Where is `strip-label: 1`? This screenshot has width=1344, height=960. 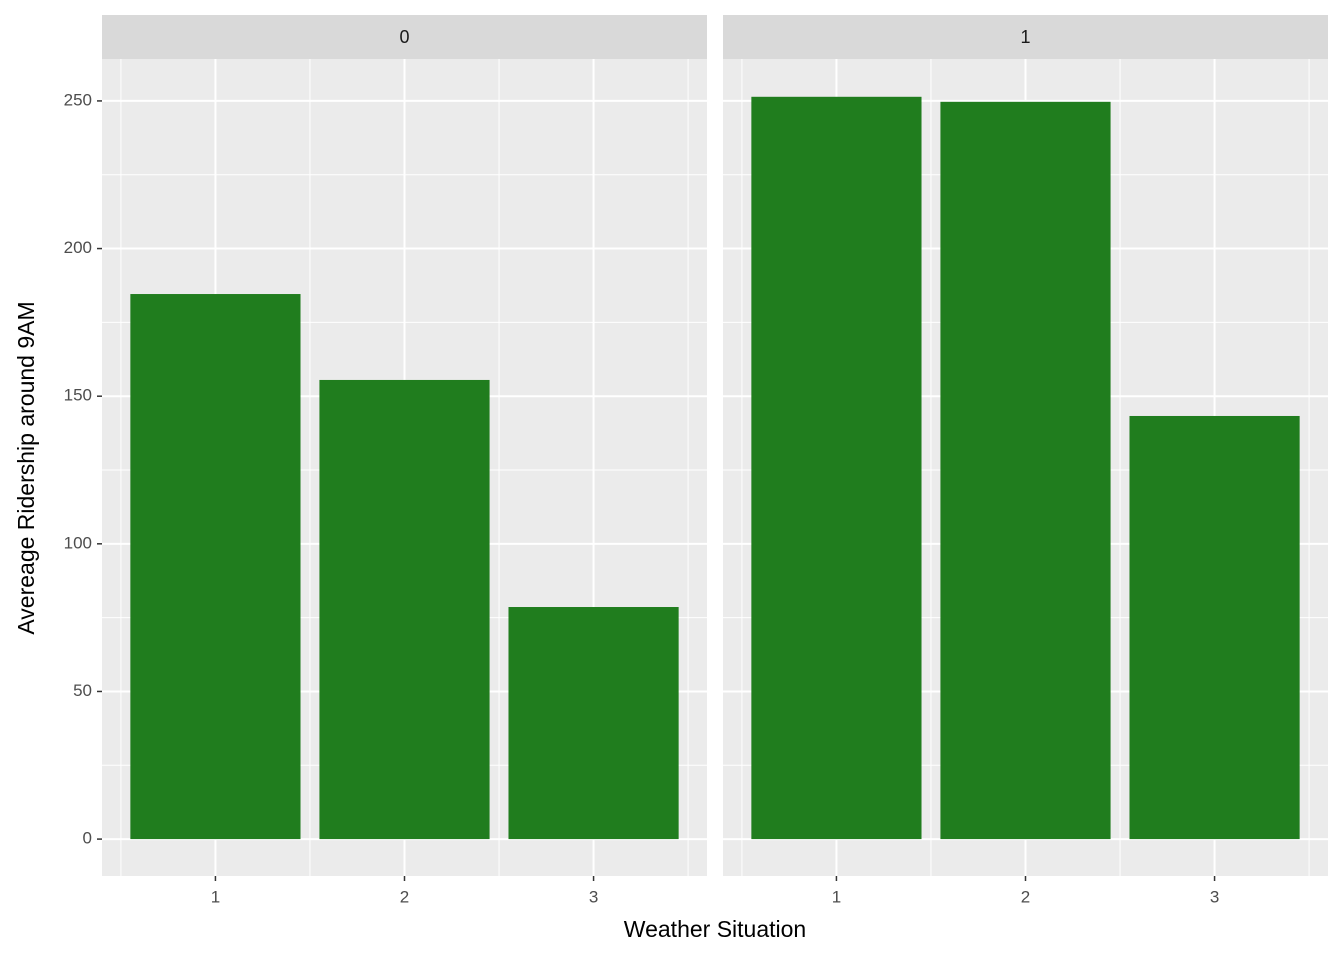 strip-label: 1 is located at coordinates (1025, 37).